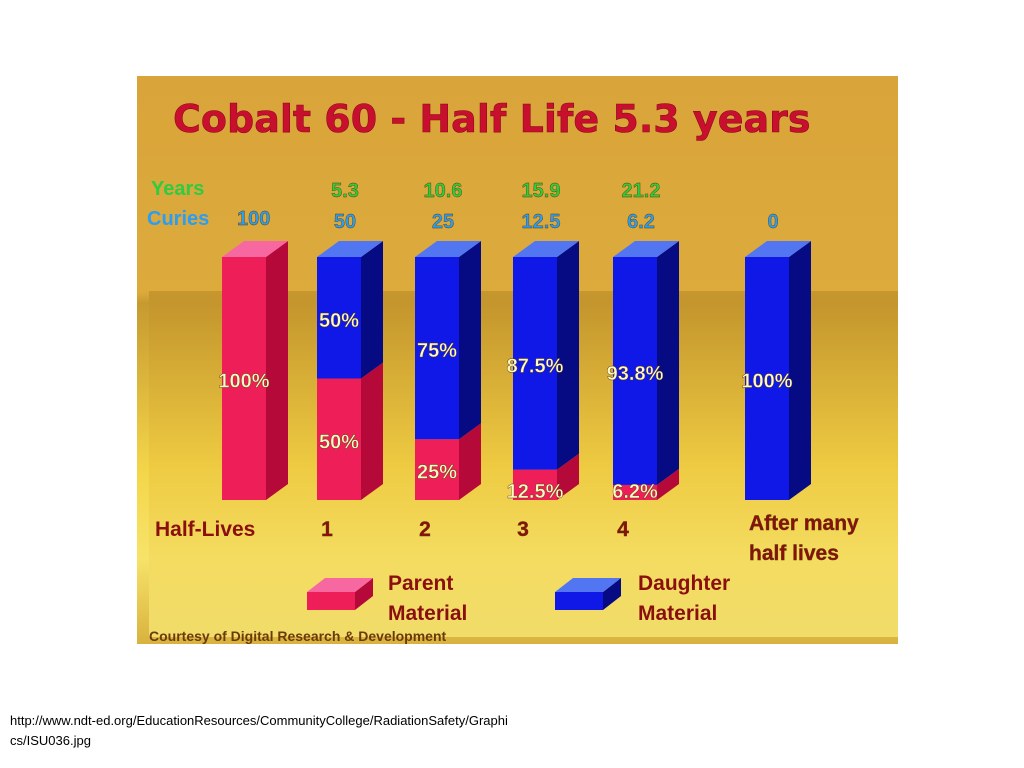 The image size is (1024, 768). Describe the element at coordinates (205, 529) in the screenshot. I see `x-axis-label: Half-Lives` at that location.